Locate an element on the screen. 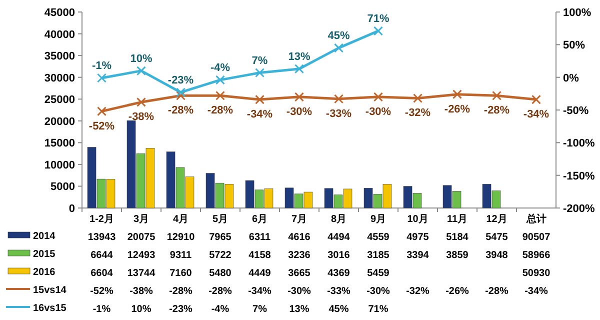 The image size is (600, 320). data-label: 5184 is located at coordinates (457, 237).